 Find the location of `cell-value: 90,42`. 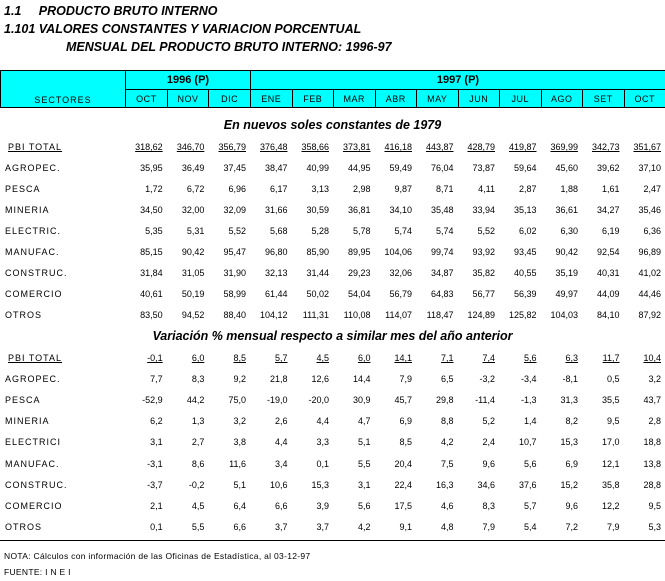

cell-value: 90,42 is located at coordinates (566, 252).